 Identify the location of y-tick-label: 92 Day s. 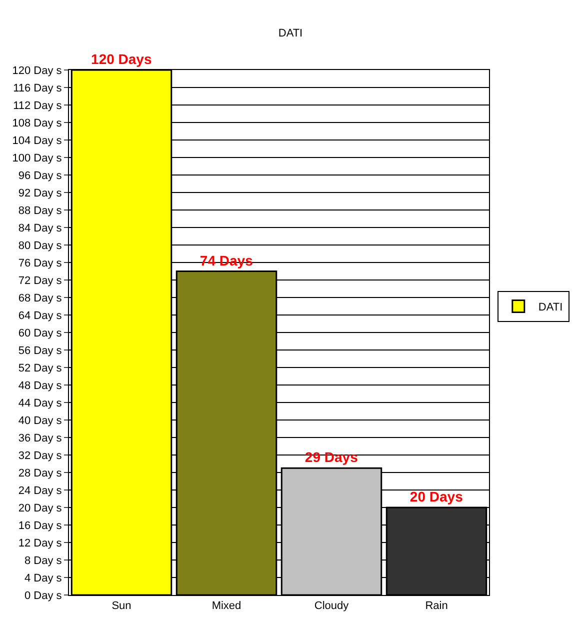
(40, 193).